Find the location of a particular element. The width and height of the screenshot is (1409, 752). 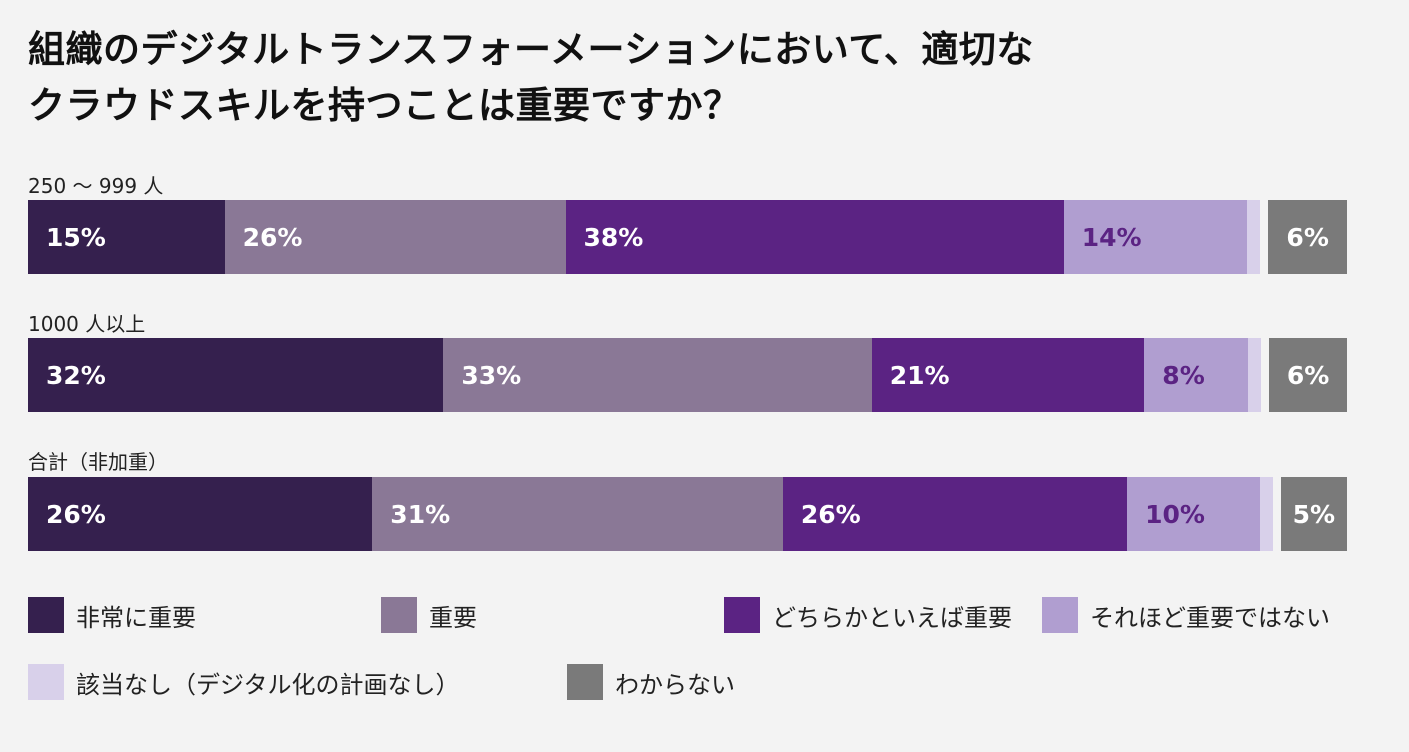

bar-segment-very-important: 15% is located at coordinates (126, 237).